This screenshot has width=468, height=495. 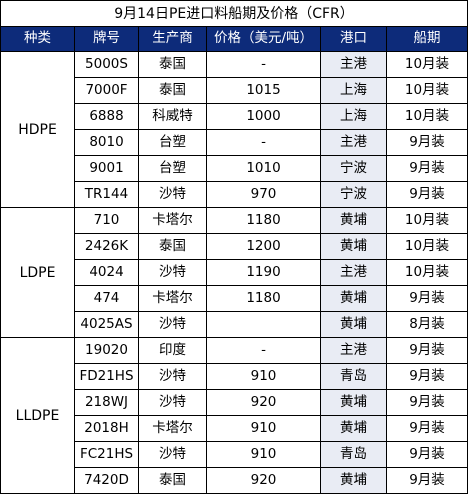 I want to click on grade-cell: 4024, so click(x=106, y=272).